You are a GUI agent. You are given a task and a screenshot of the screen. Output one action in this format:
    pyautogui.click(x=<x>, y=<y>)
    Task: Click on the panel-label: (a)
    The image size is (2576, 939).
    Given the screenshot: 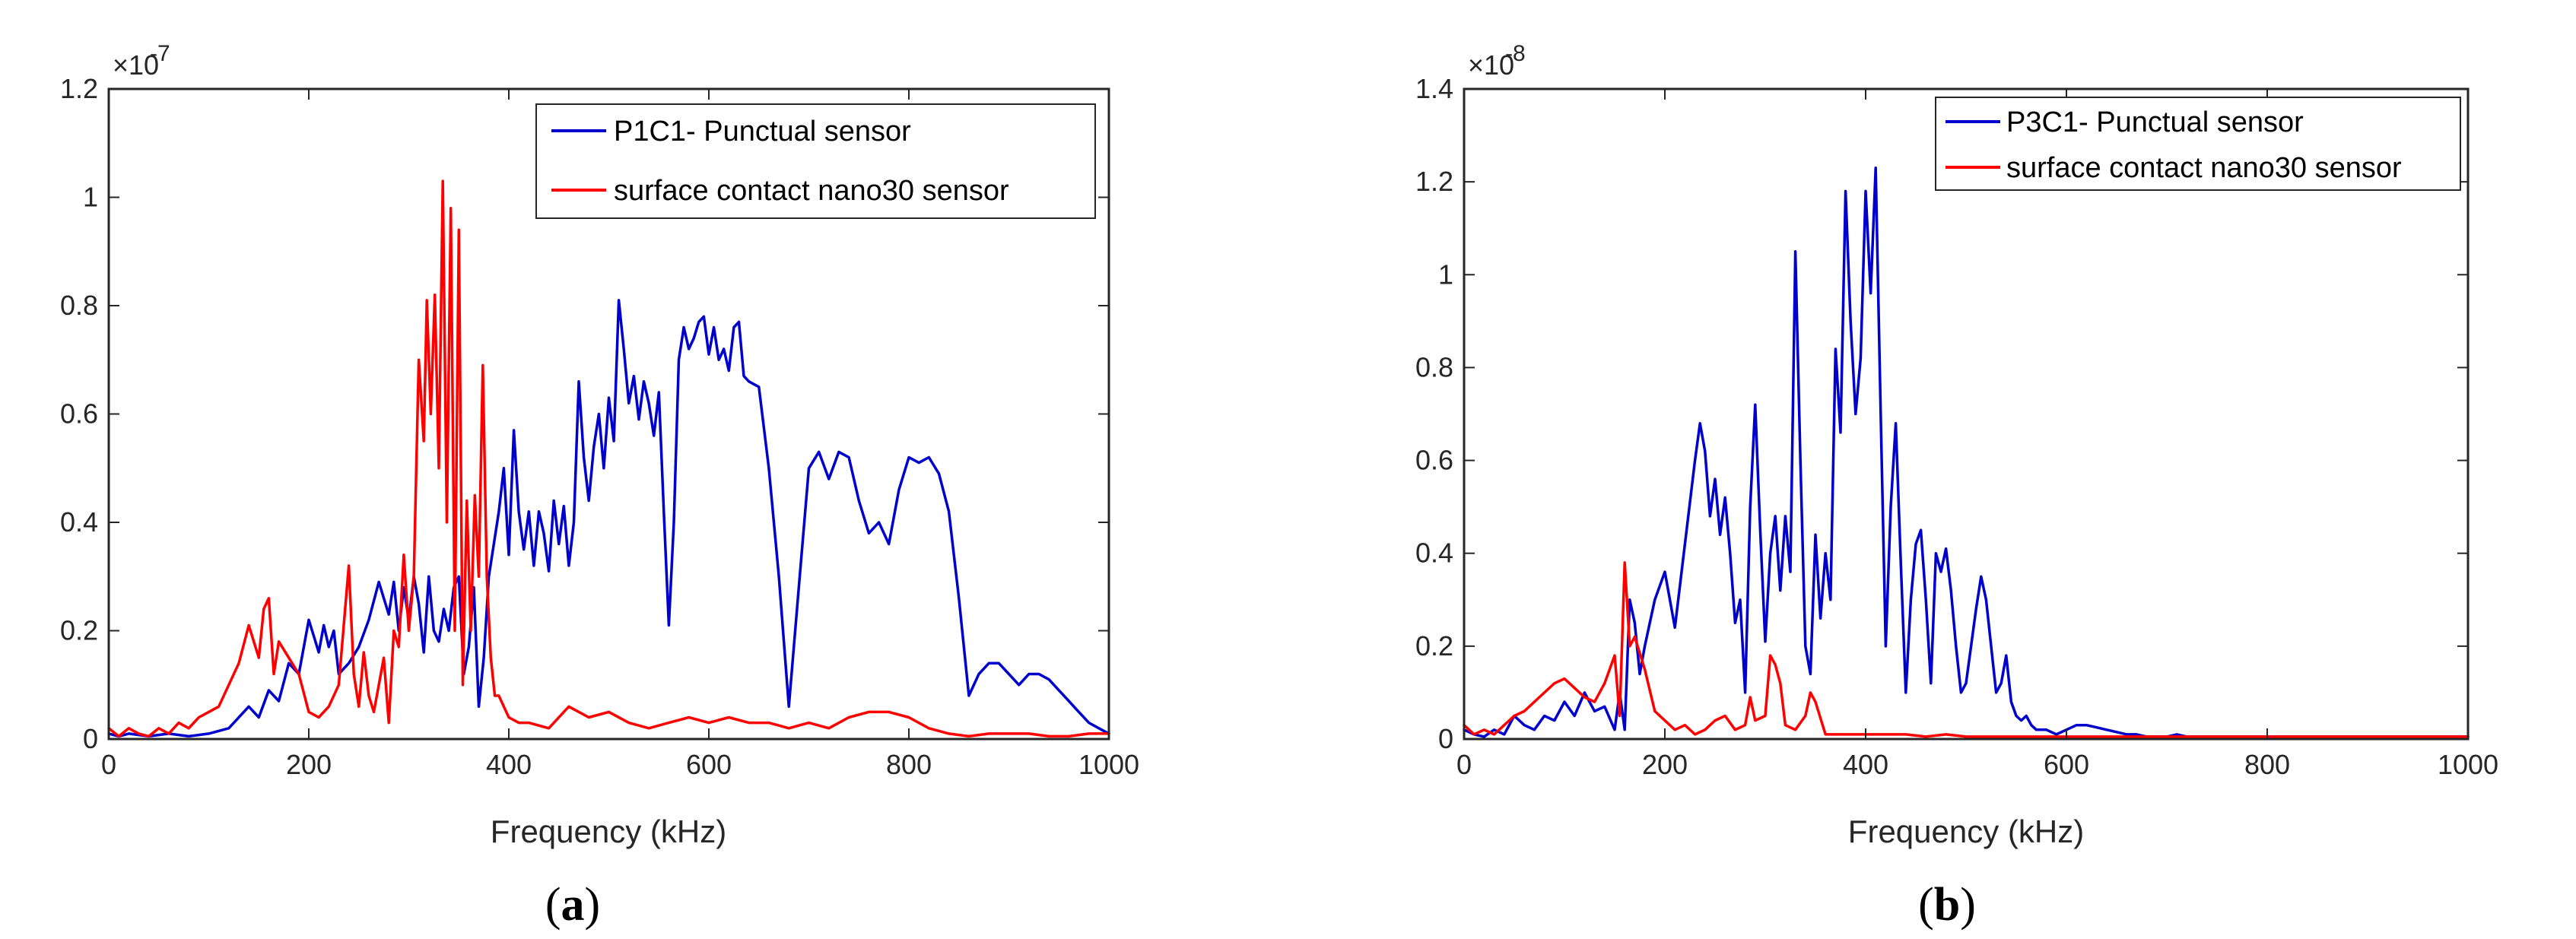 What is the action you would take?
    pyautogui.click(x=572, y=905)
    